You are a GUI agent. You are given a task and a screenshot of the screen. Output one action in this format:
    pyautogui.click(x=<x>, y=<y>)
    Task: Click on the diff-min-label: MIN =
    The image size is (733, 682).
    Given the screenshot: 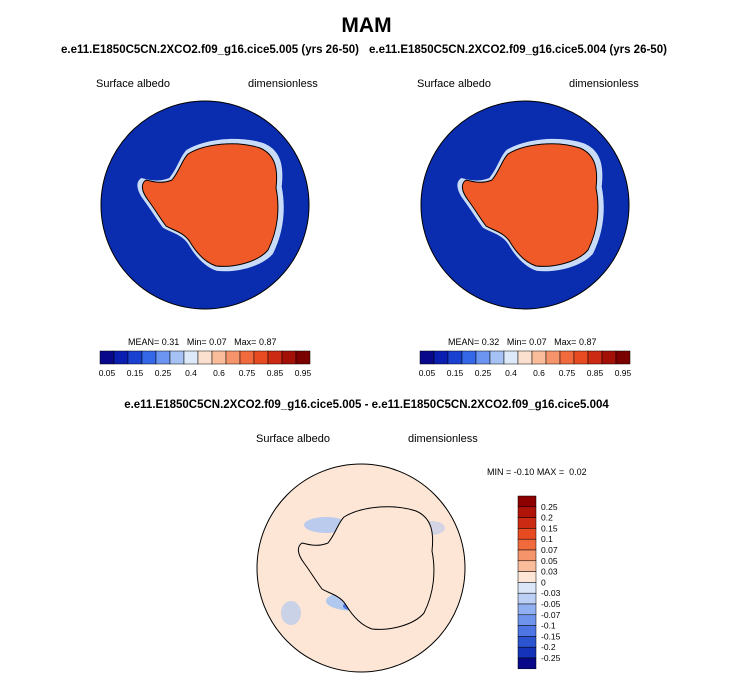 What is the action you would take?
    pyautogui.click(x=499, y=472)
    